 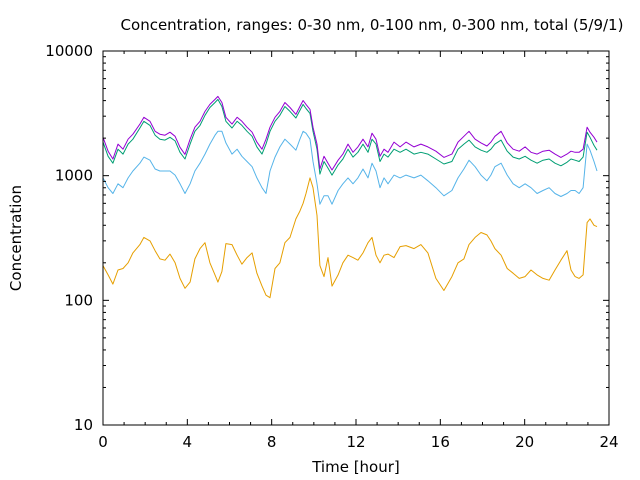 I want to click on series-line-0-300-nm, so click(x=350, y=137).